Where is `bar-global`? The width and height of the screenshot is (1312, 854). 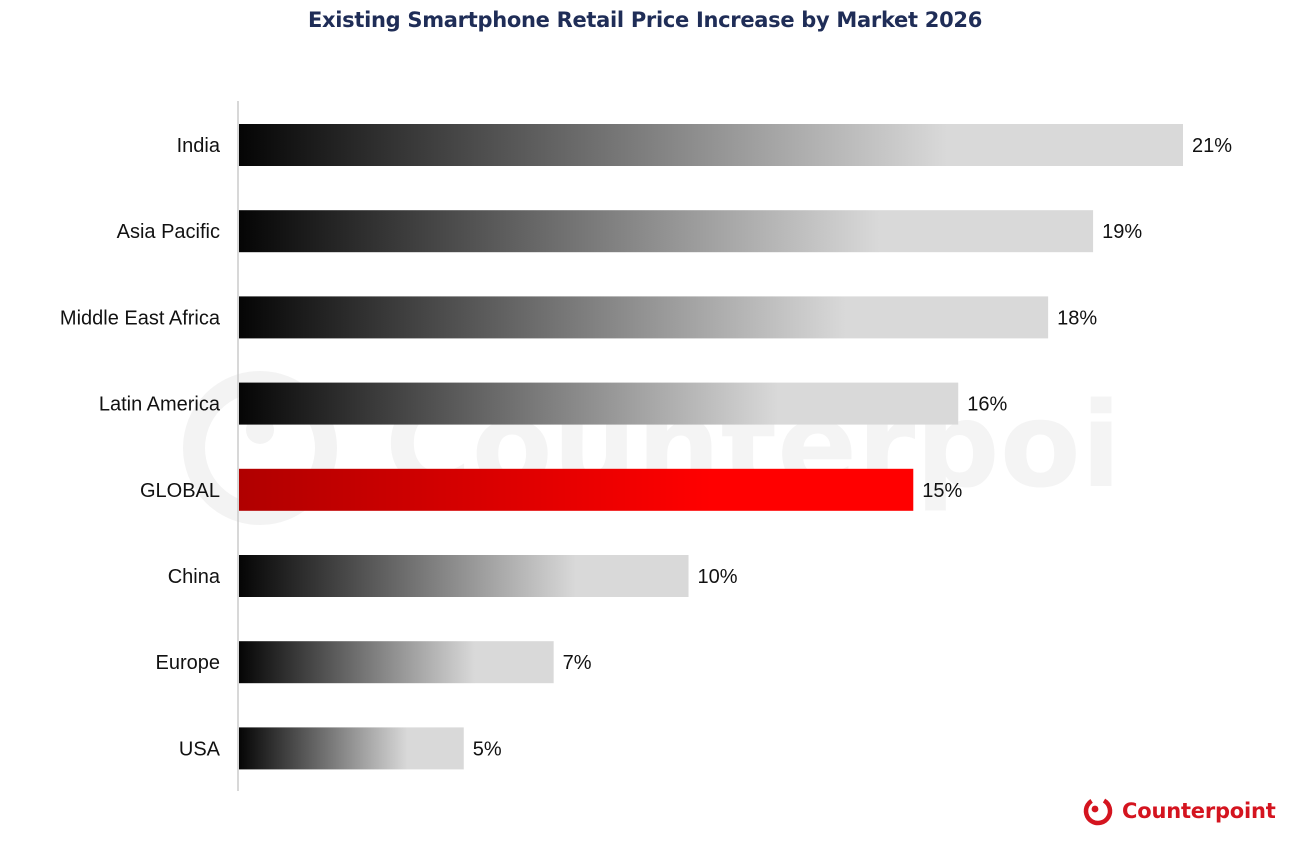 bar-global is located at coordinates (576, 489).